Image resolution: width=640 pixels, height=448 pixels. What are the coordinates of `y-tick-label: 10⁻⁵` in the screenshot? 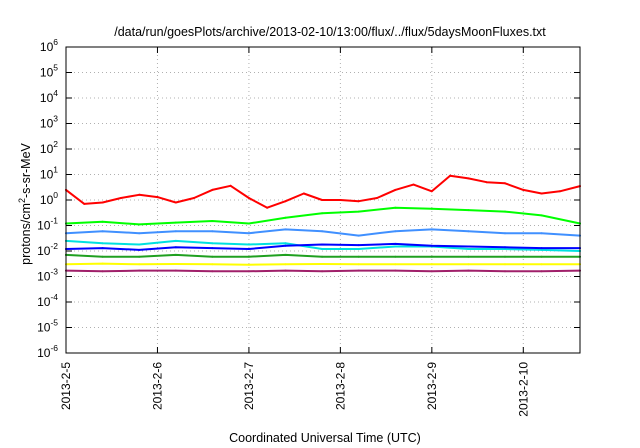 It's located at (47, 326).